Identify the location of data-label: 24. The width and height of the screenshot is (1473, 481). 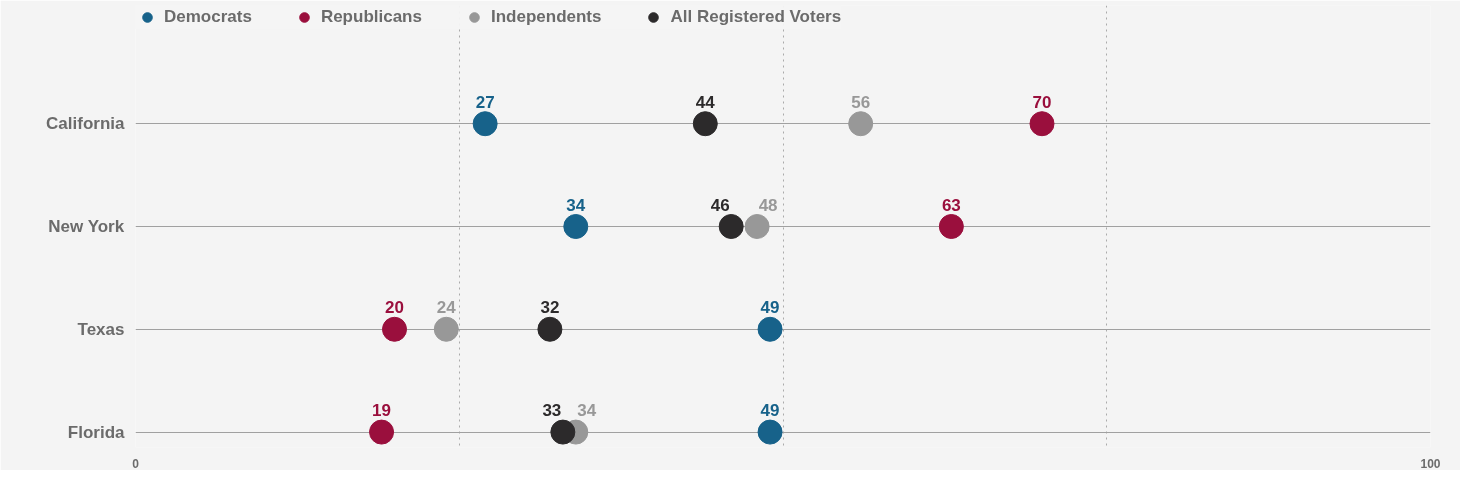
(446, 308).